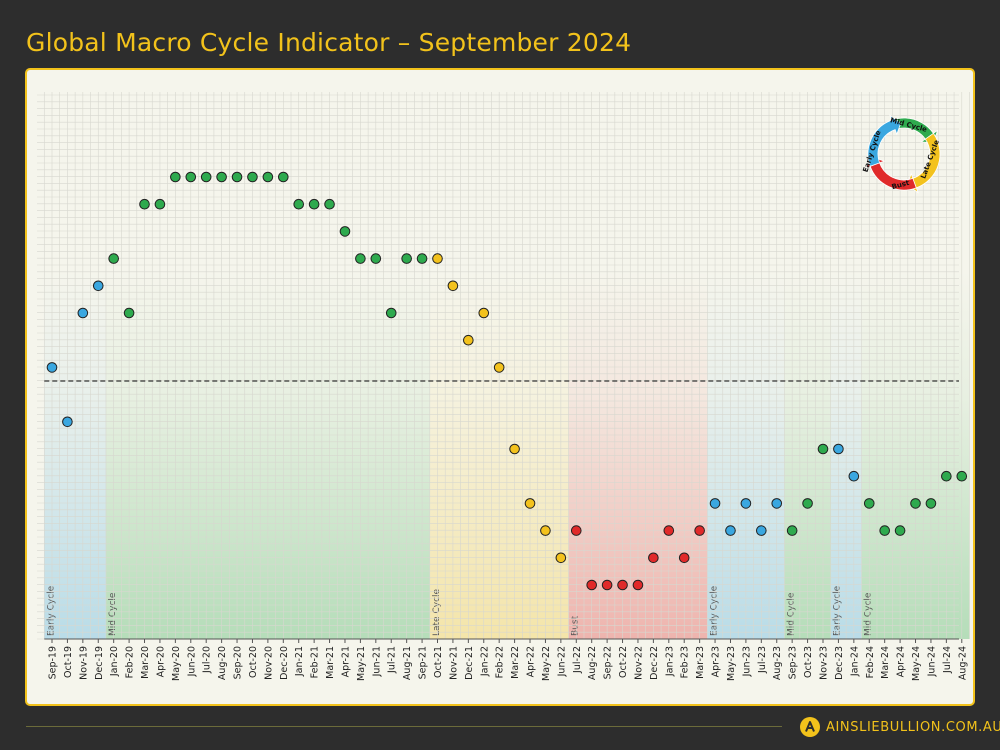  I want to click on cycle-arrow-icon, so click(884, 140).